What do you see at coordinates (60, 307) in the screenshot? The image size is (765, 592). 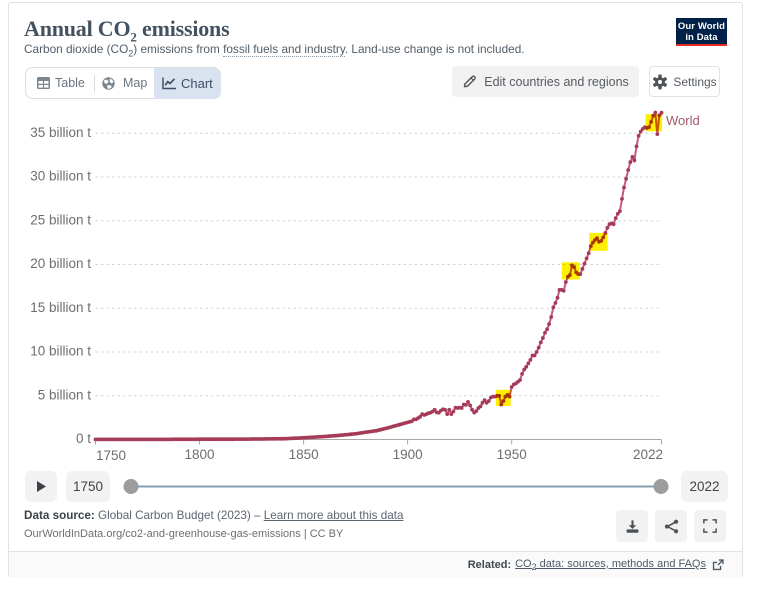 I see `svg-text: 15 billion t` at bounding box center [60, 307].